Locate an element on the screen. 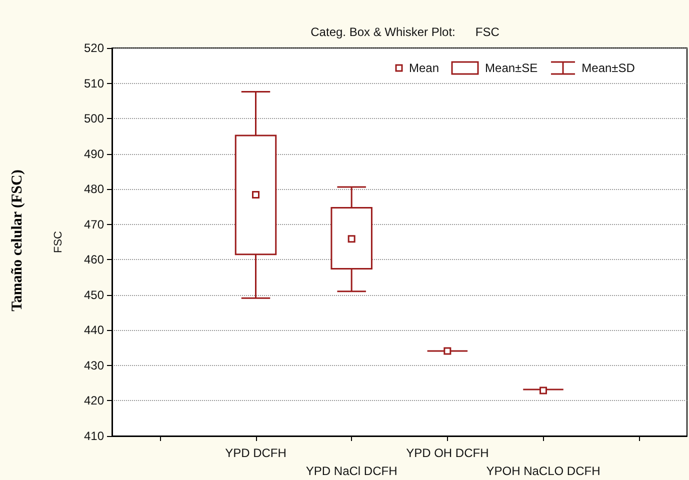  x-tick-label: YPOH NaCLO DCFH is located at coordinates (543, 471).